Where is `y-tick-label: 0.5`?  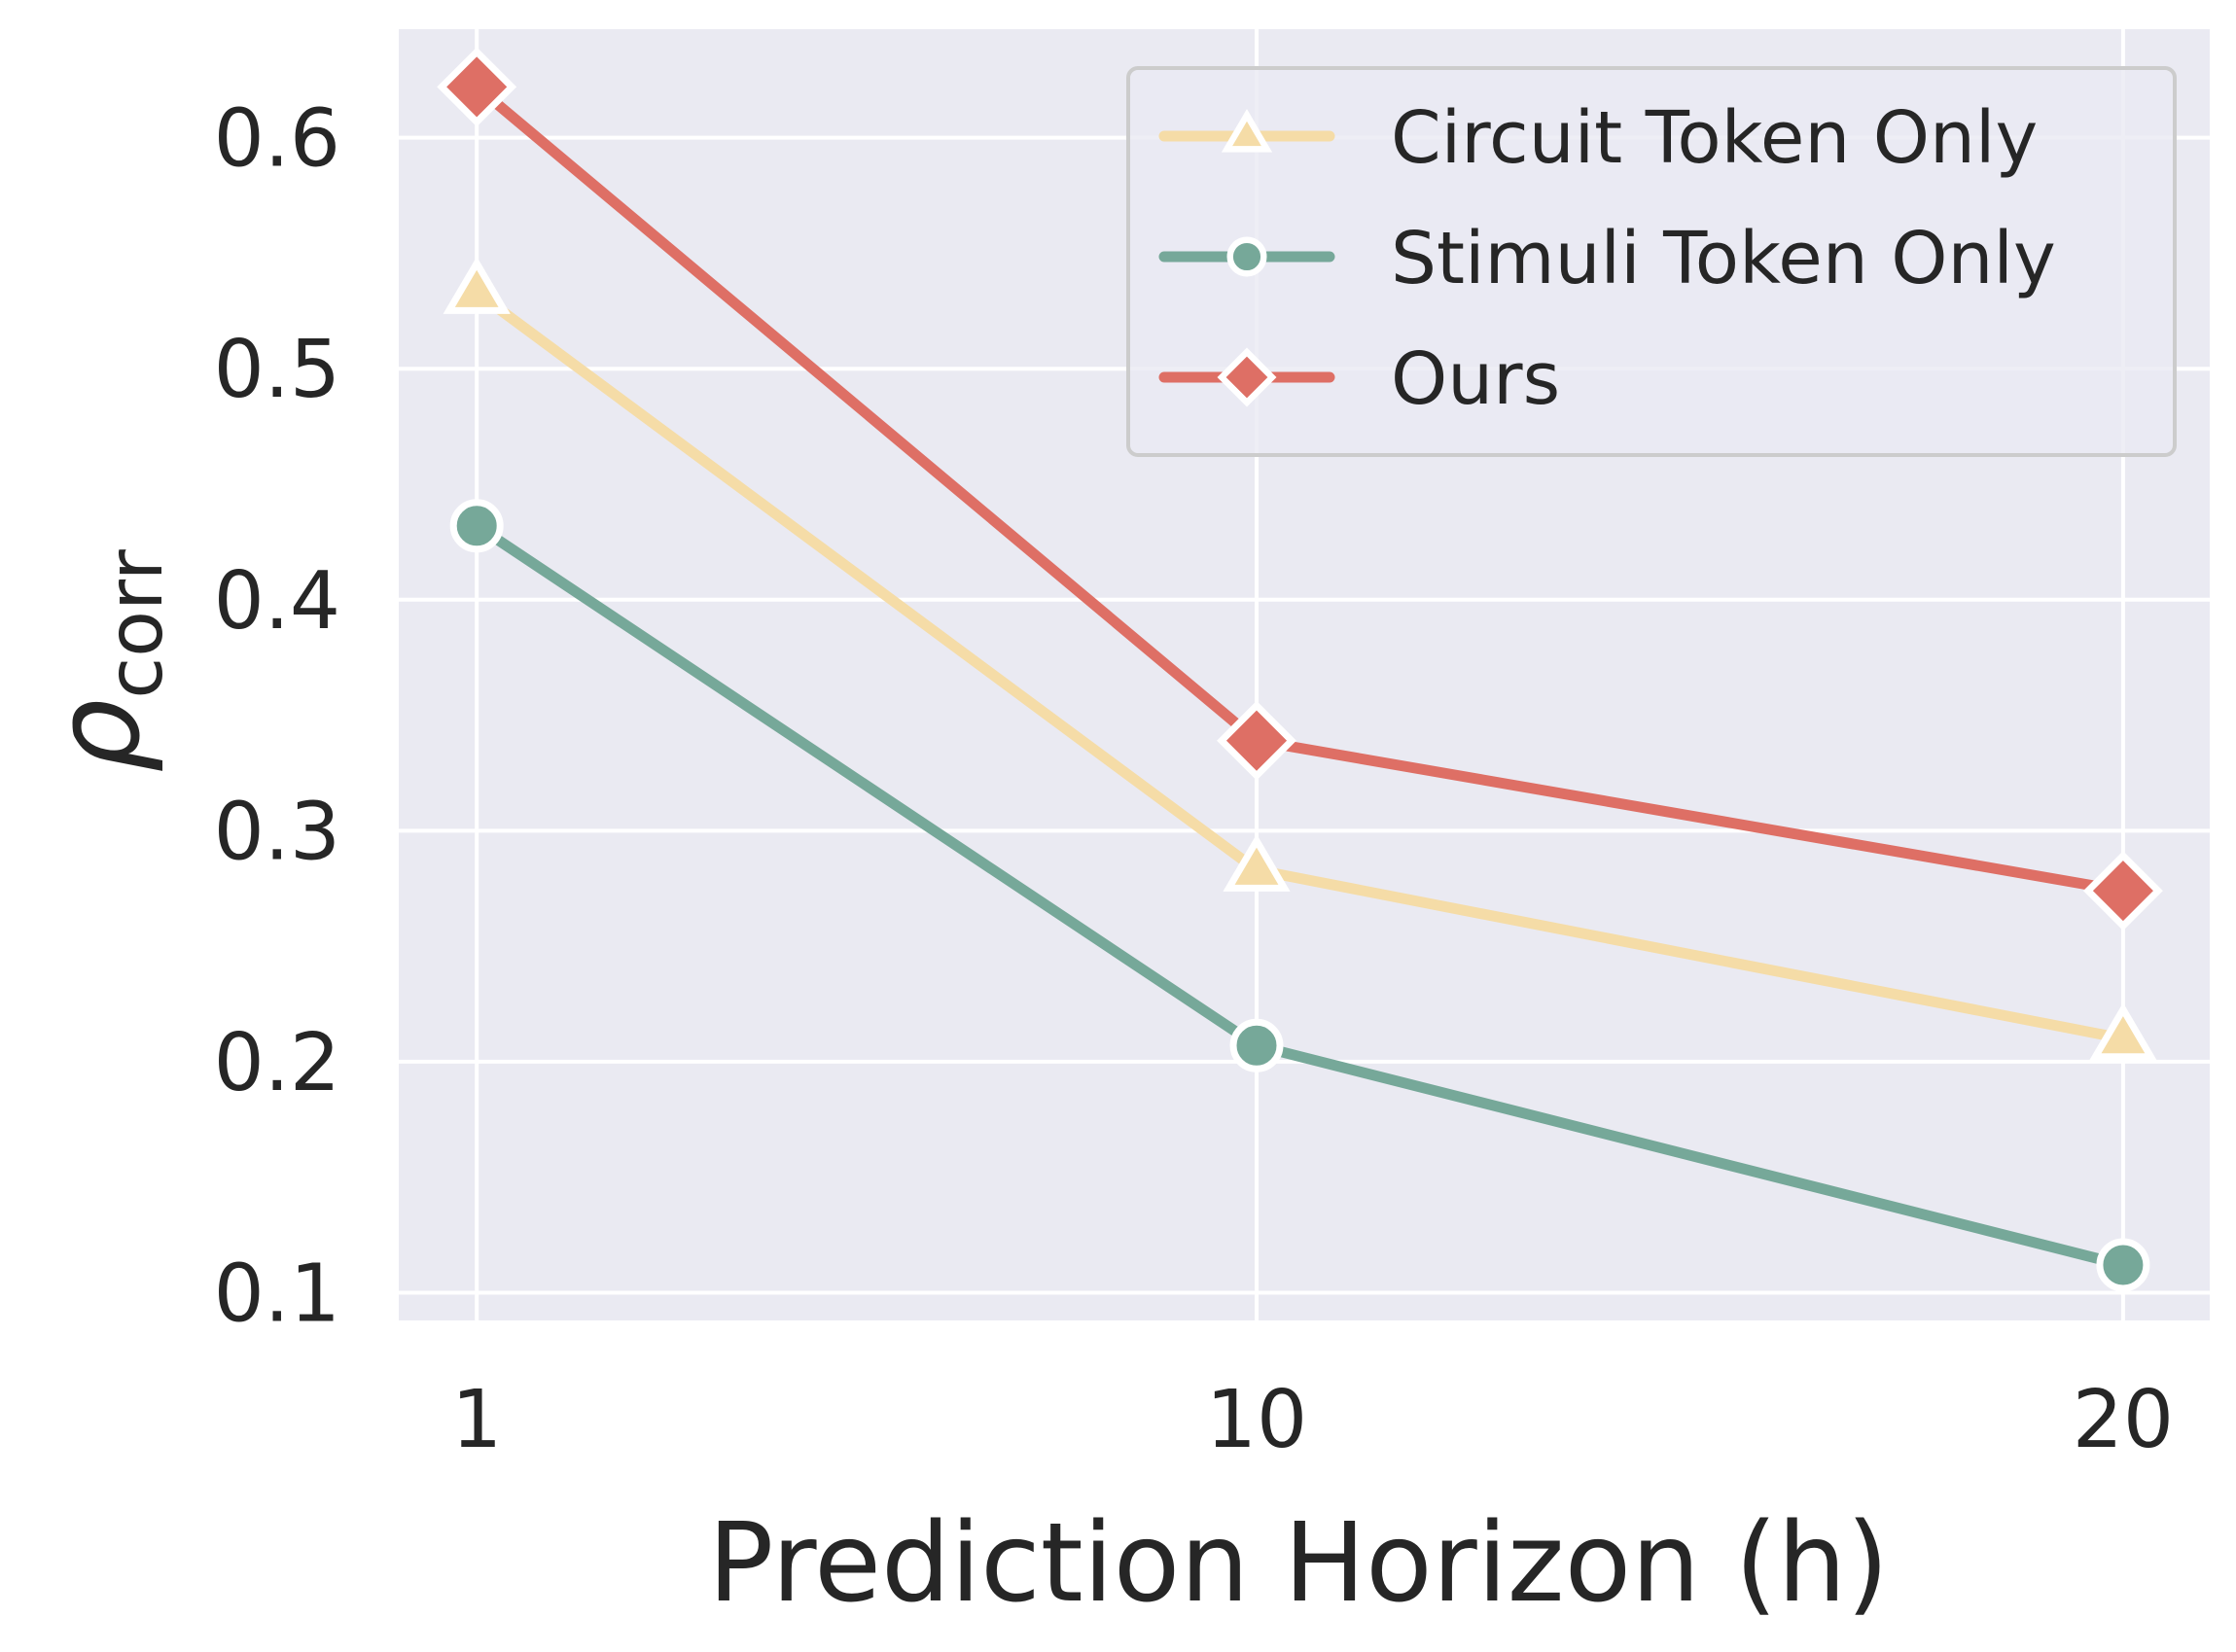
y-tick-label: 0.5 is located at coordinates (277, 370).